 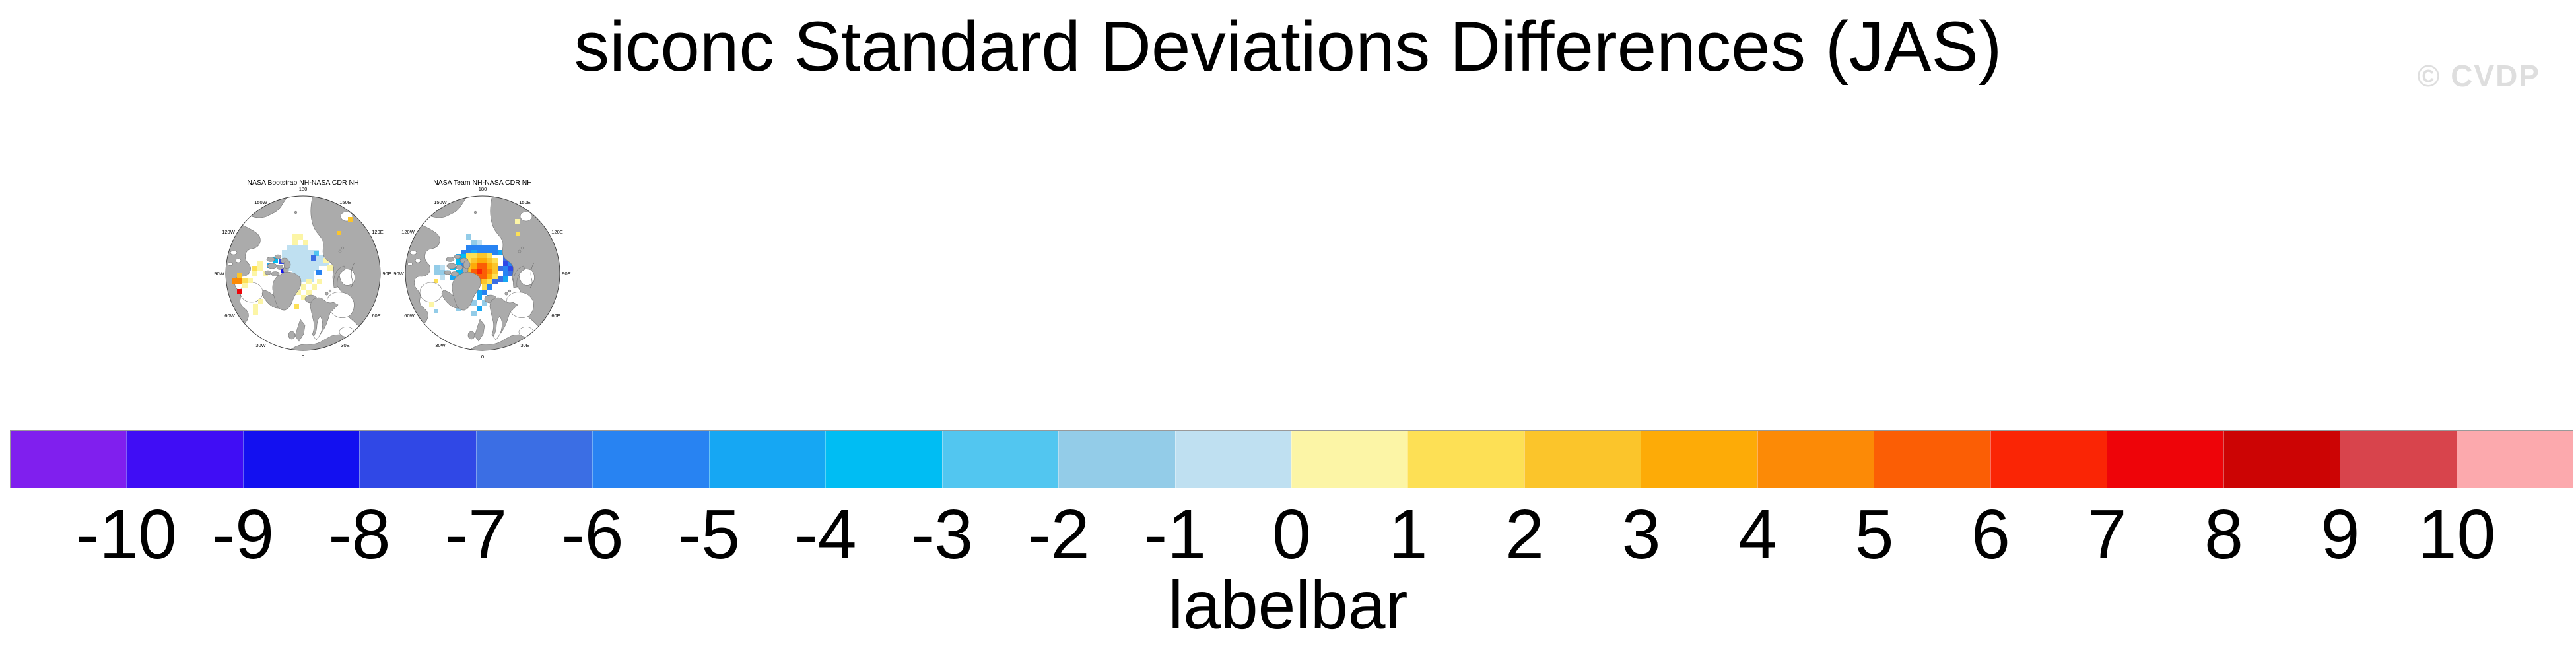 What do you see at coordinates (2224, 534) in the screenshot?
I see `colorbar-tick-label: 8` at bounding box center [2224, 534].